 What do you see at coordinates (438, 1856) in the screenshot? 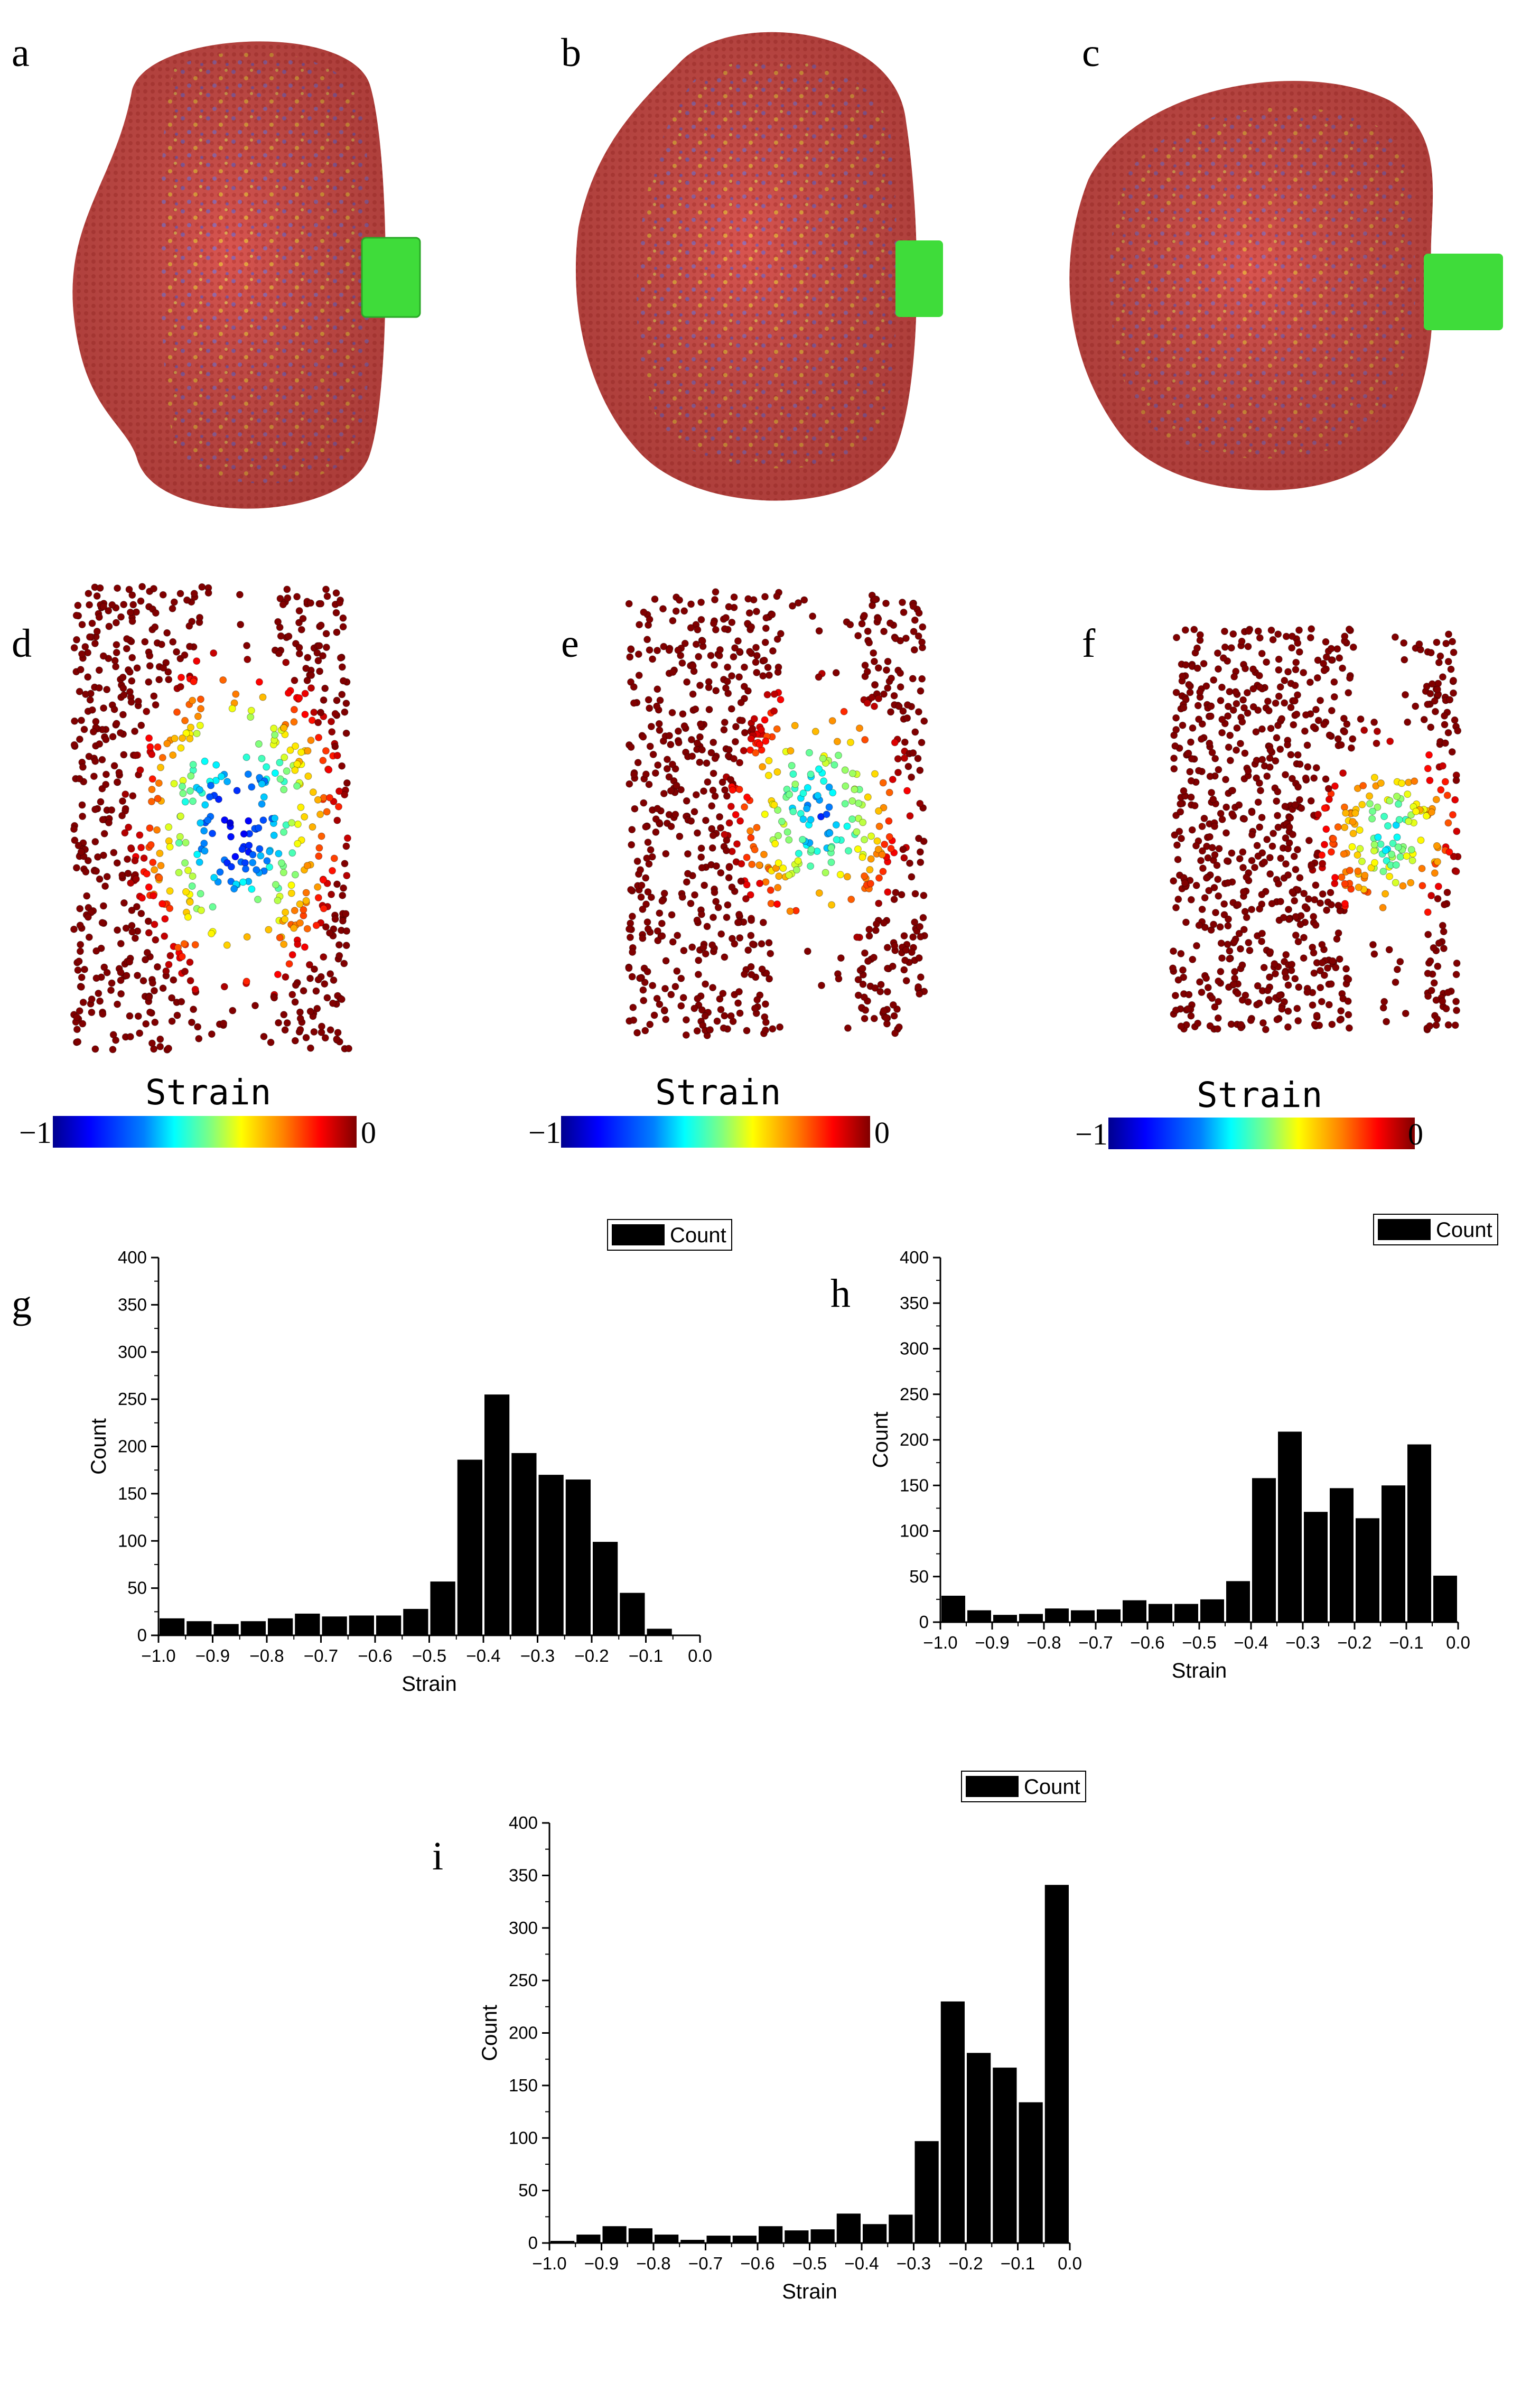
I see `panel-letter-i: i` at bounding box center [438, 1856].